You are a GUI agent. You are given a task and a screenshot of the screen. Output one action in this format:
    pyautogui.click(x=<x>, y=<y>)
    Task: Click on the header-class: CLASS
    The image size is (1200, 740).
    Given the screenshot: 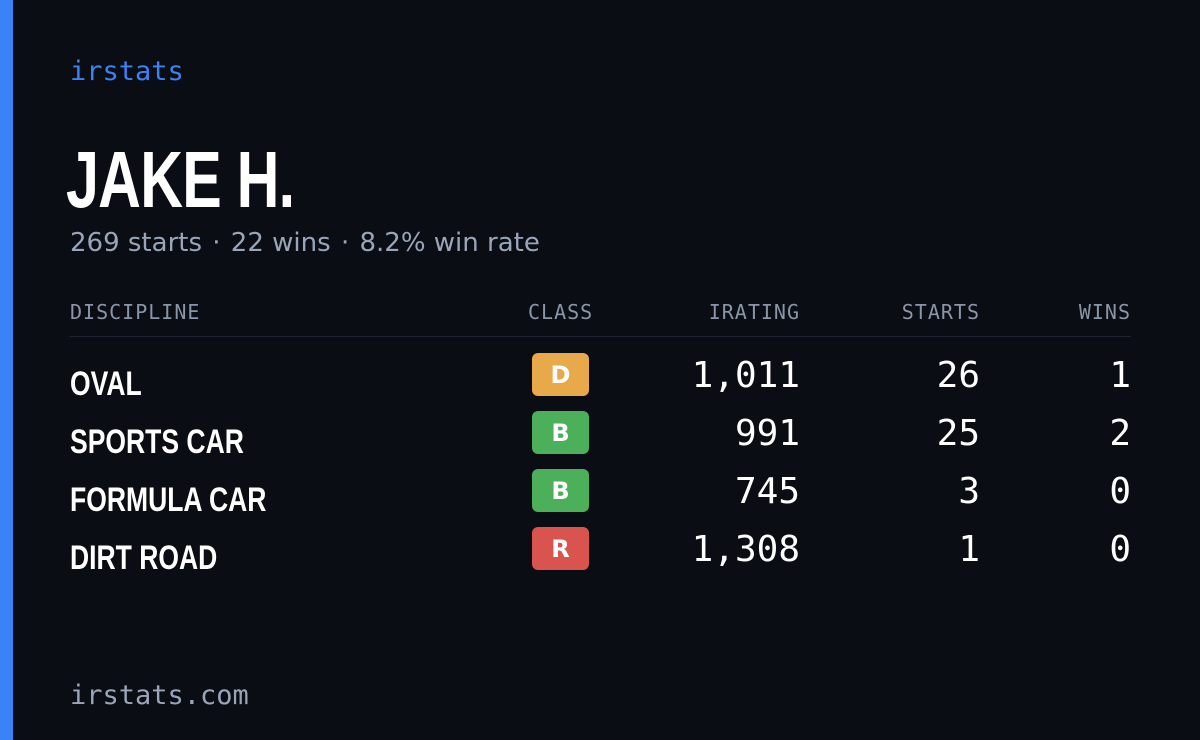 What is the action you would take?
    pyautogui.click(x=561, y=312)
    